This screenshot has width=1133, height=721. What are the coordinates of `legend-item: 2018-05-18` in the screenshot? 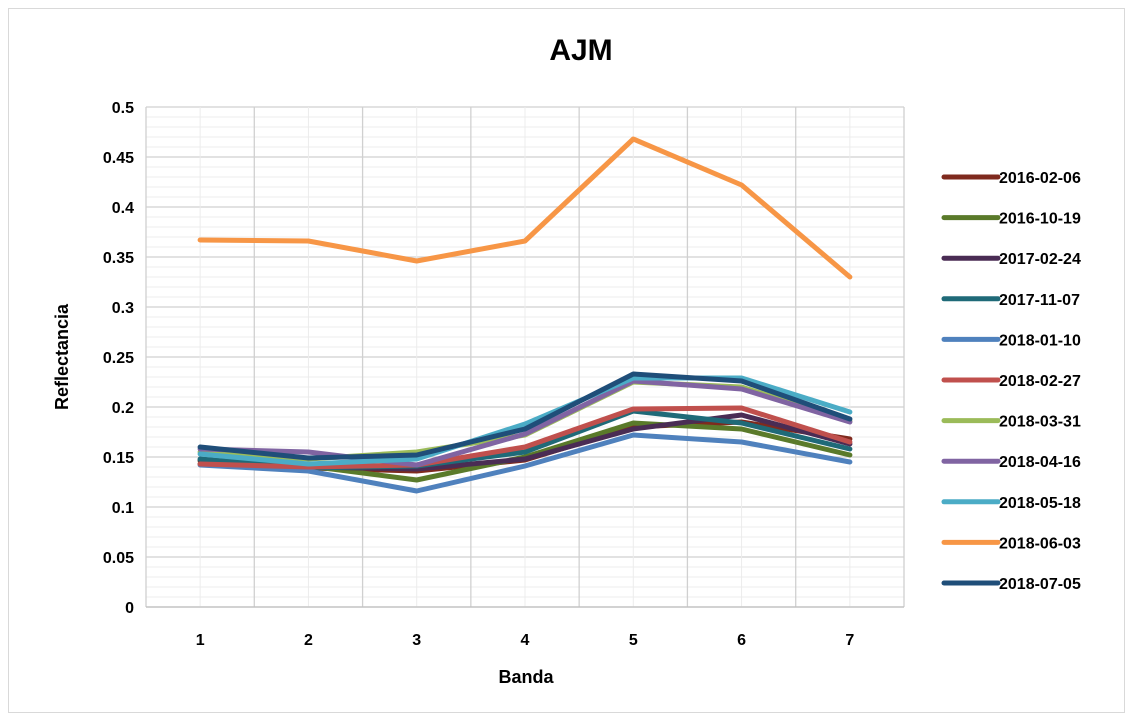 It's located at (1011, 503).